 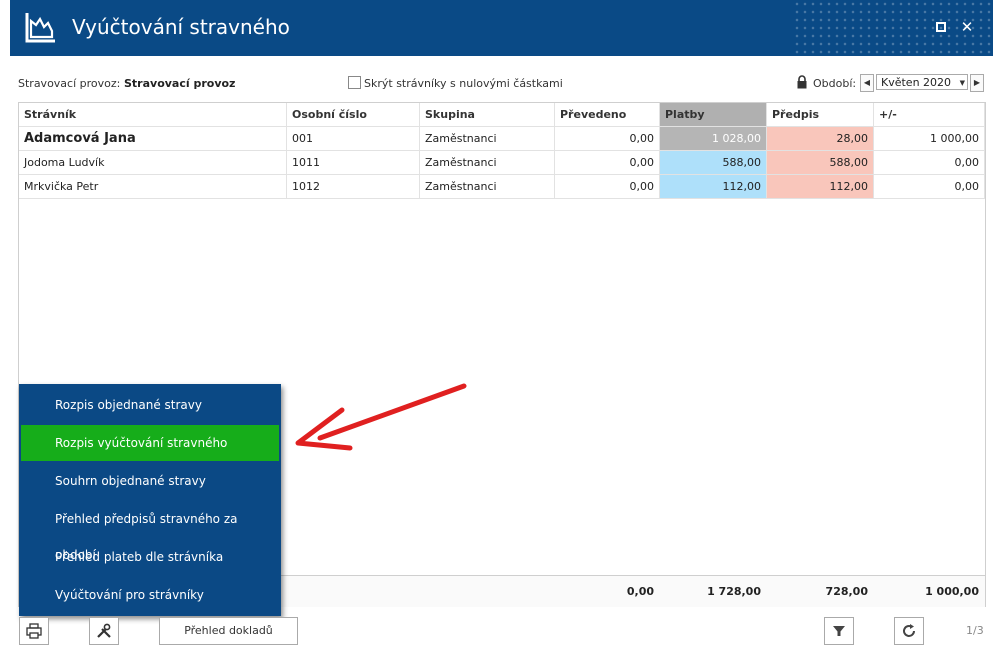 I want to click on print-button, so click(x=34, y=631).